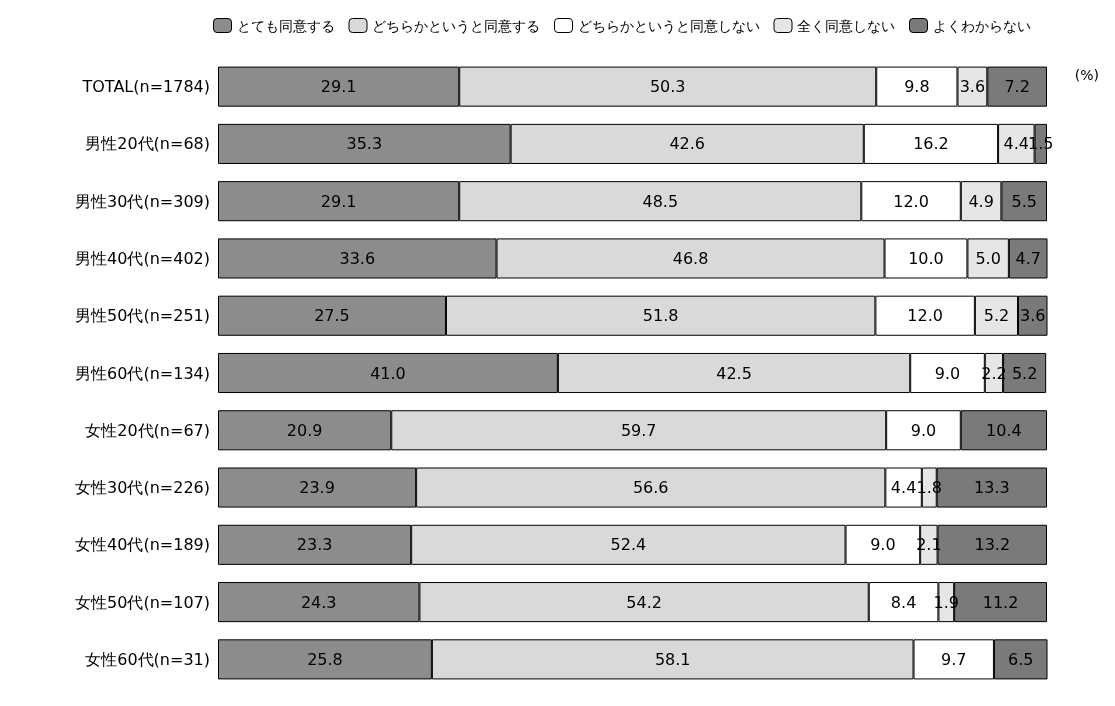 This screenshot has width=1115, height=706. What do you see at coordinates (147, 144) in the screenshot?
I see `y-tick-label: 男性20代(n=68)` at bounding box center [147, 144].